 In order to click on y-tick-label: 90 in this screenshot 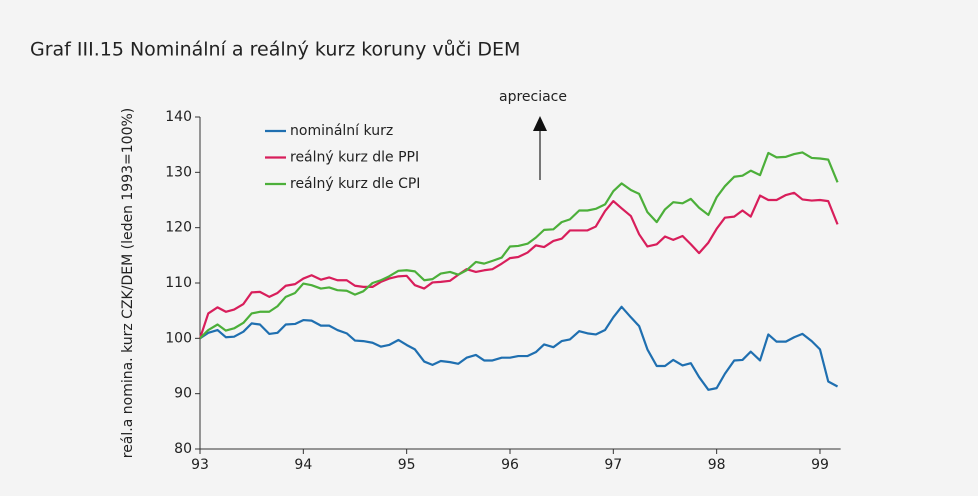, I will do `click(183, 394)`.